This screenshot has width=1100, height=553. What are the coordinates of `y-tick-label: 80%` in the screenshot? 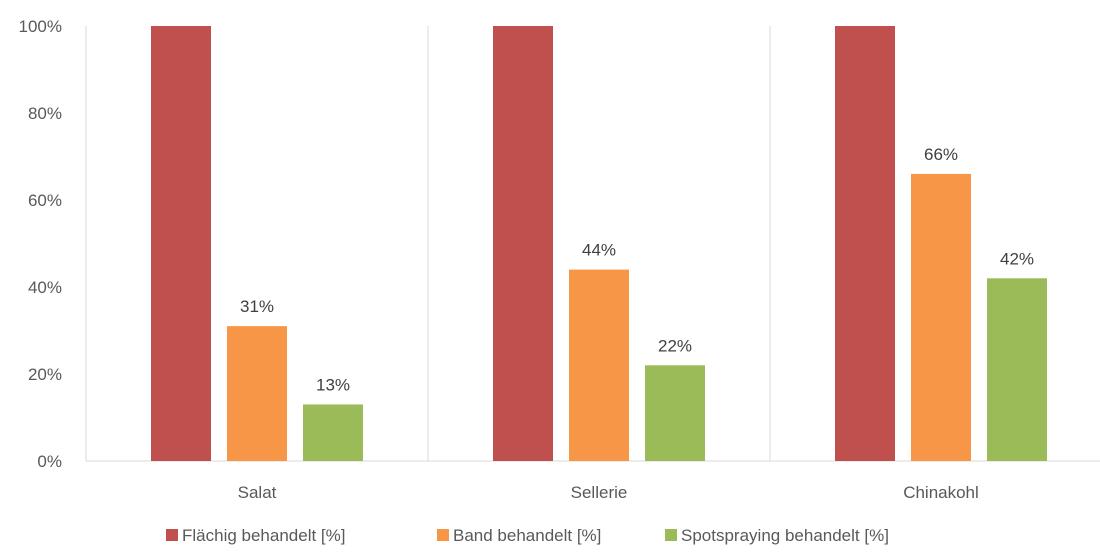 It's located at (45, 113).